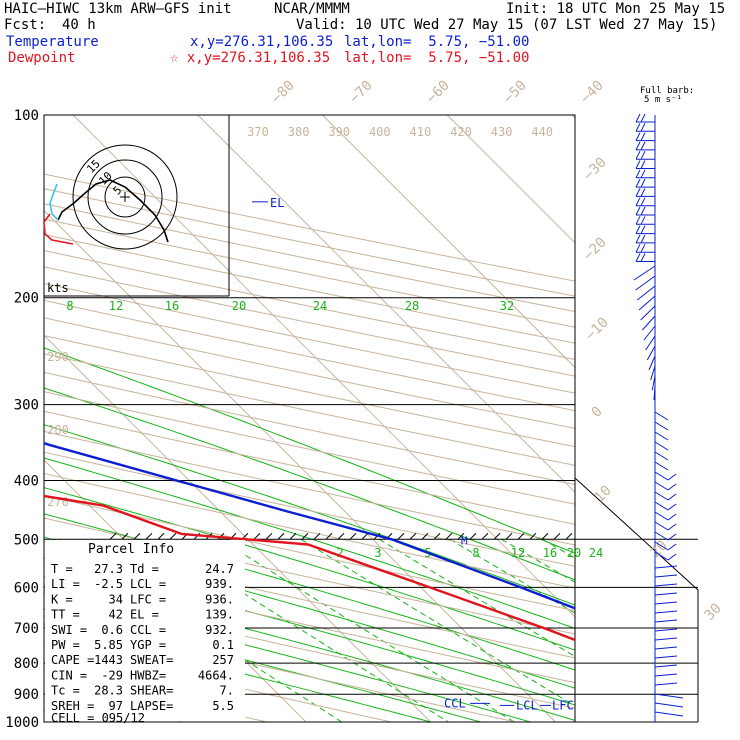  I want to click on mixing-ratio-label: 8, so click(69, 306).